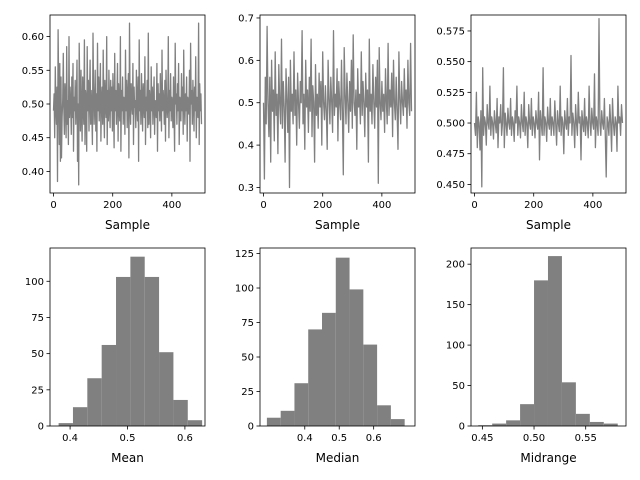 Image resolution: width=640 pixels, height=480 pixels. I want to click on y-tick-label: 200, so click(455, 265).